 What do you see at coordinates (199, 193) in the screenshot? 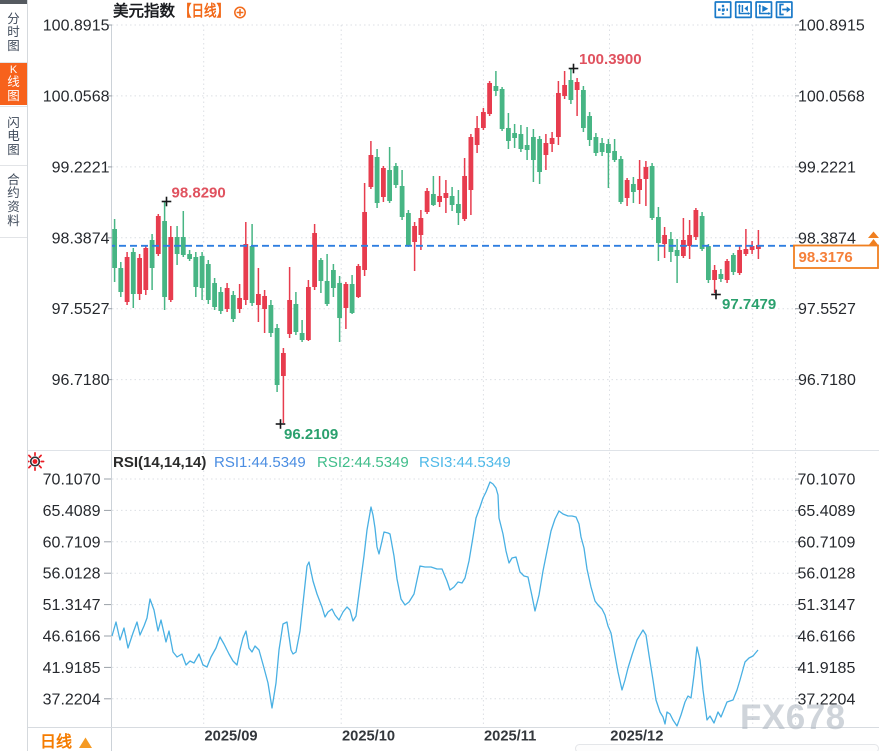
I see `svg-text: 98.8290` at bounding box center [199, 193].